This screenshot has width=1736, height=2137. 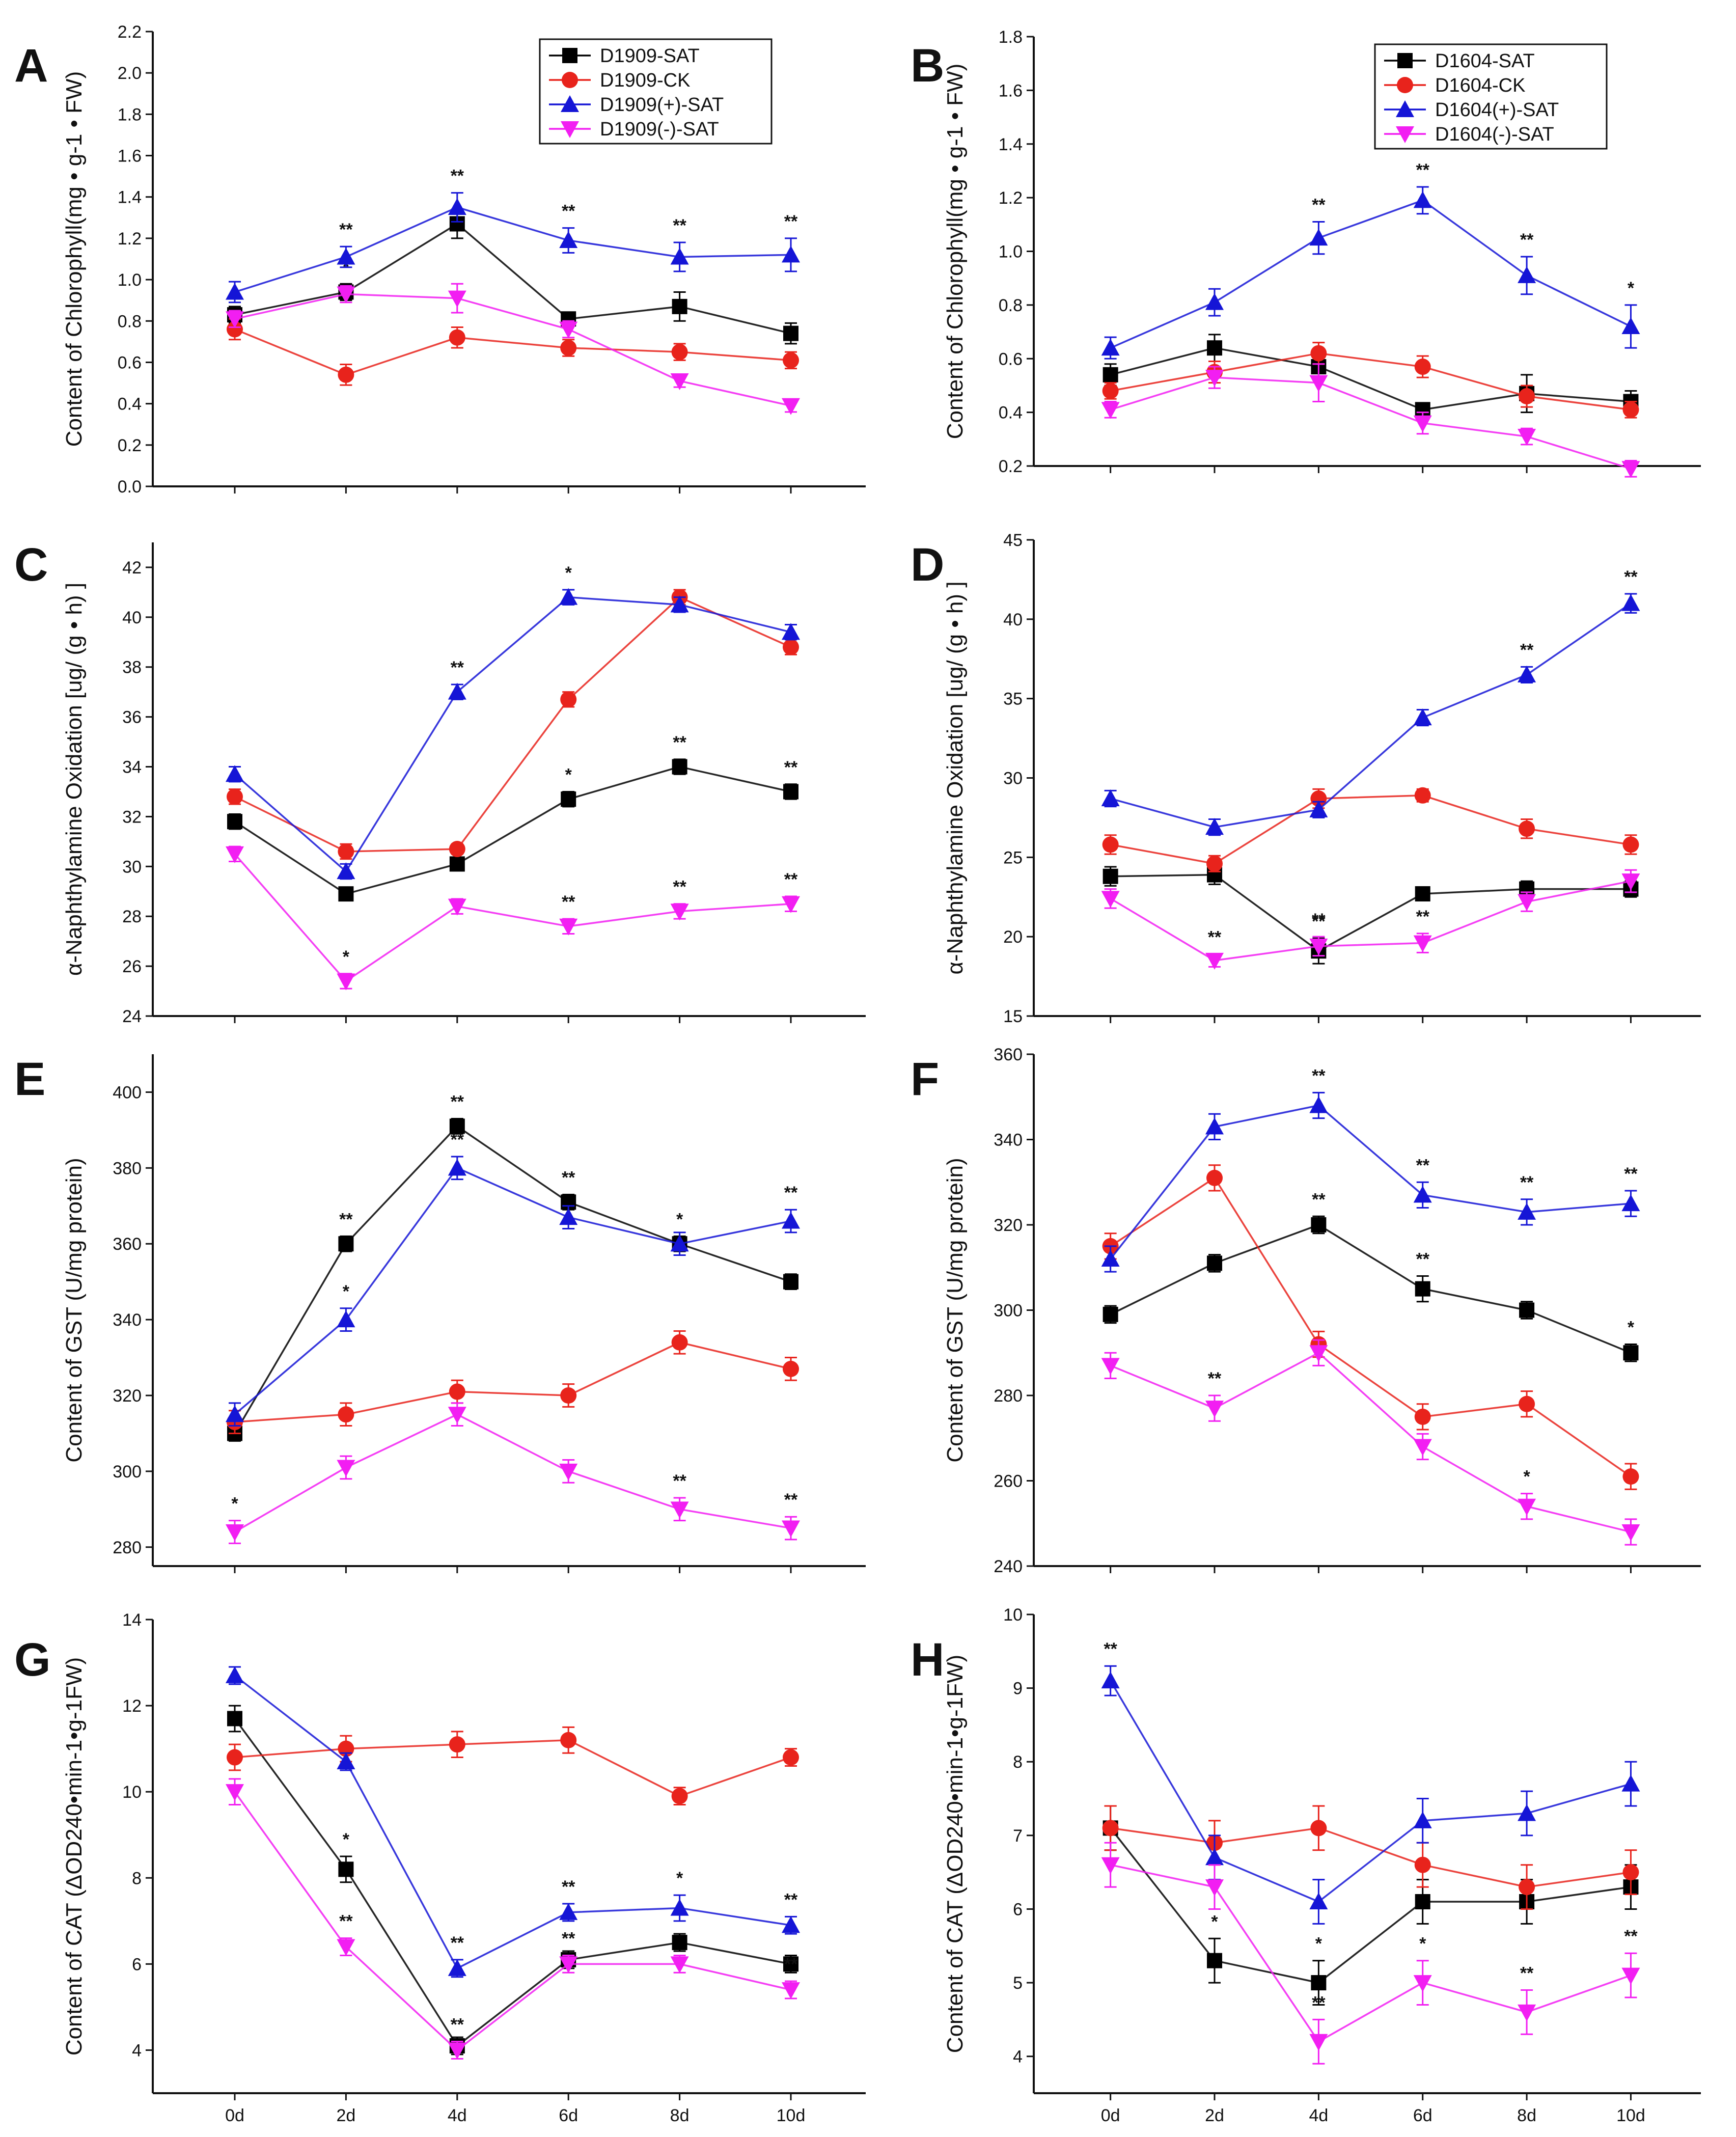 I want to click on series-D1909(+)-SAT: ***, so click(x=513, y=721).